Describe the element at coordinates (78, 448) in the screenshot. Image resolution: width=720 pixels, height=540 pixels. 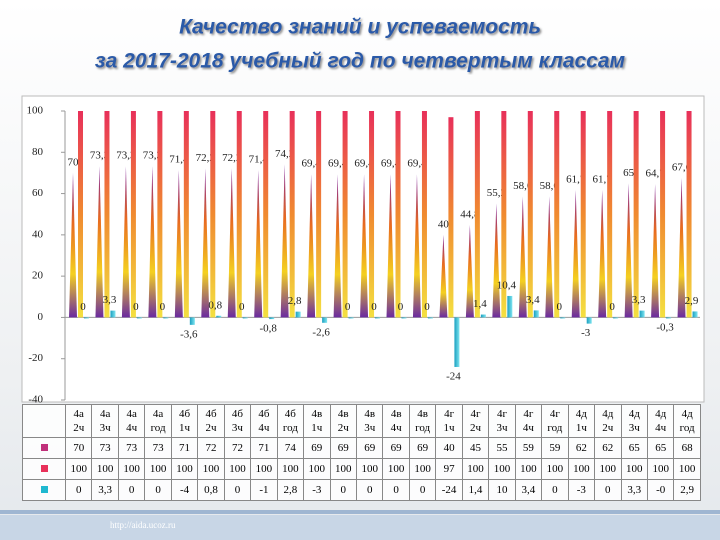
I see `table-cell: 70` at that location.